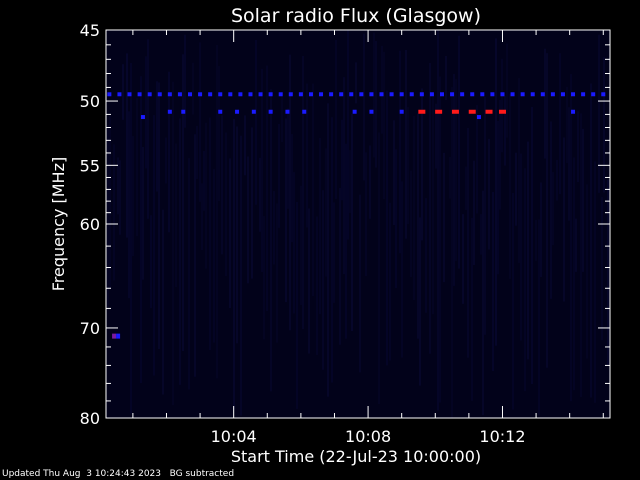 The width and height of the screenshot is (640, 480). Describe the element at coordinates (368, 436) in the screenshot. I see `x-tick-label: 10:08` at that location.